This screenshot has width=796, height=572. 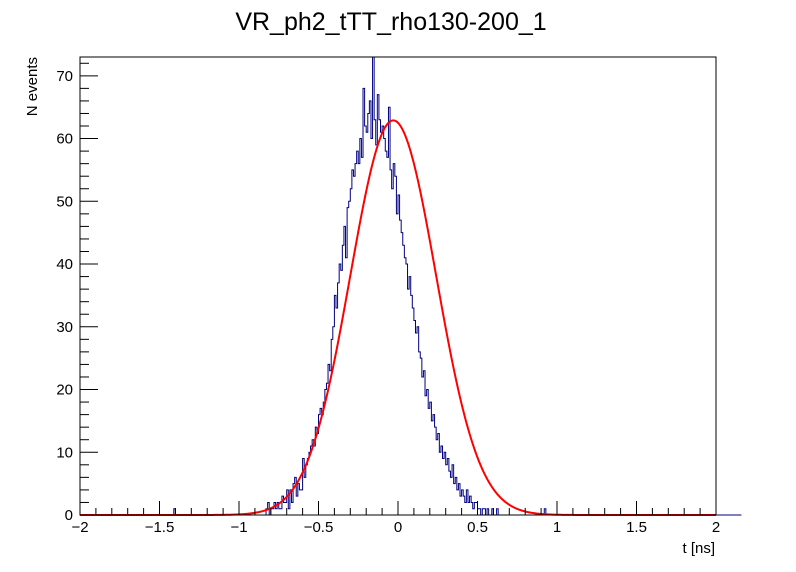 What do you see at coordinates (32, 86) in the screenshot?
I see `y-axis-title: N events` at bounding box center [32, 86].